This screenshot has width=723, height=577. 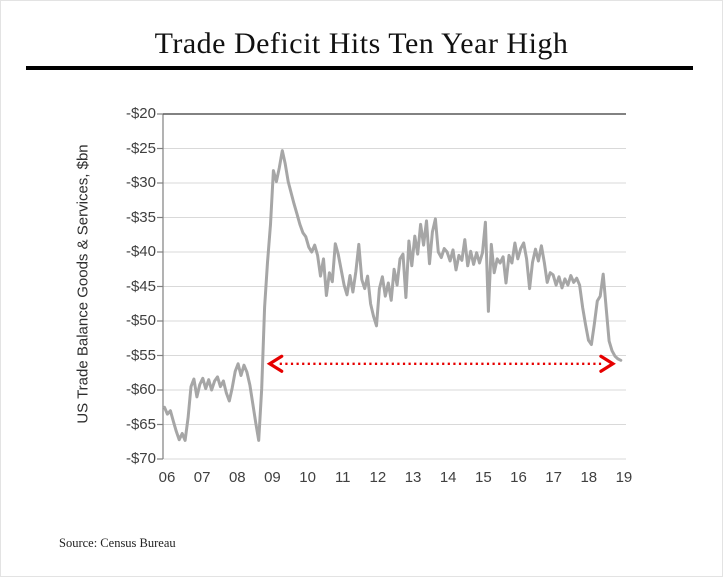 What do you see at coordinates (378, 477) in the screenshot?
I see `x-tick-label: 12` at bounding box center [378, 477].